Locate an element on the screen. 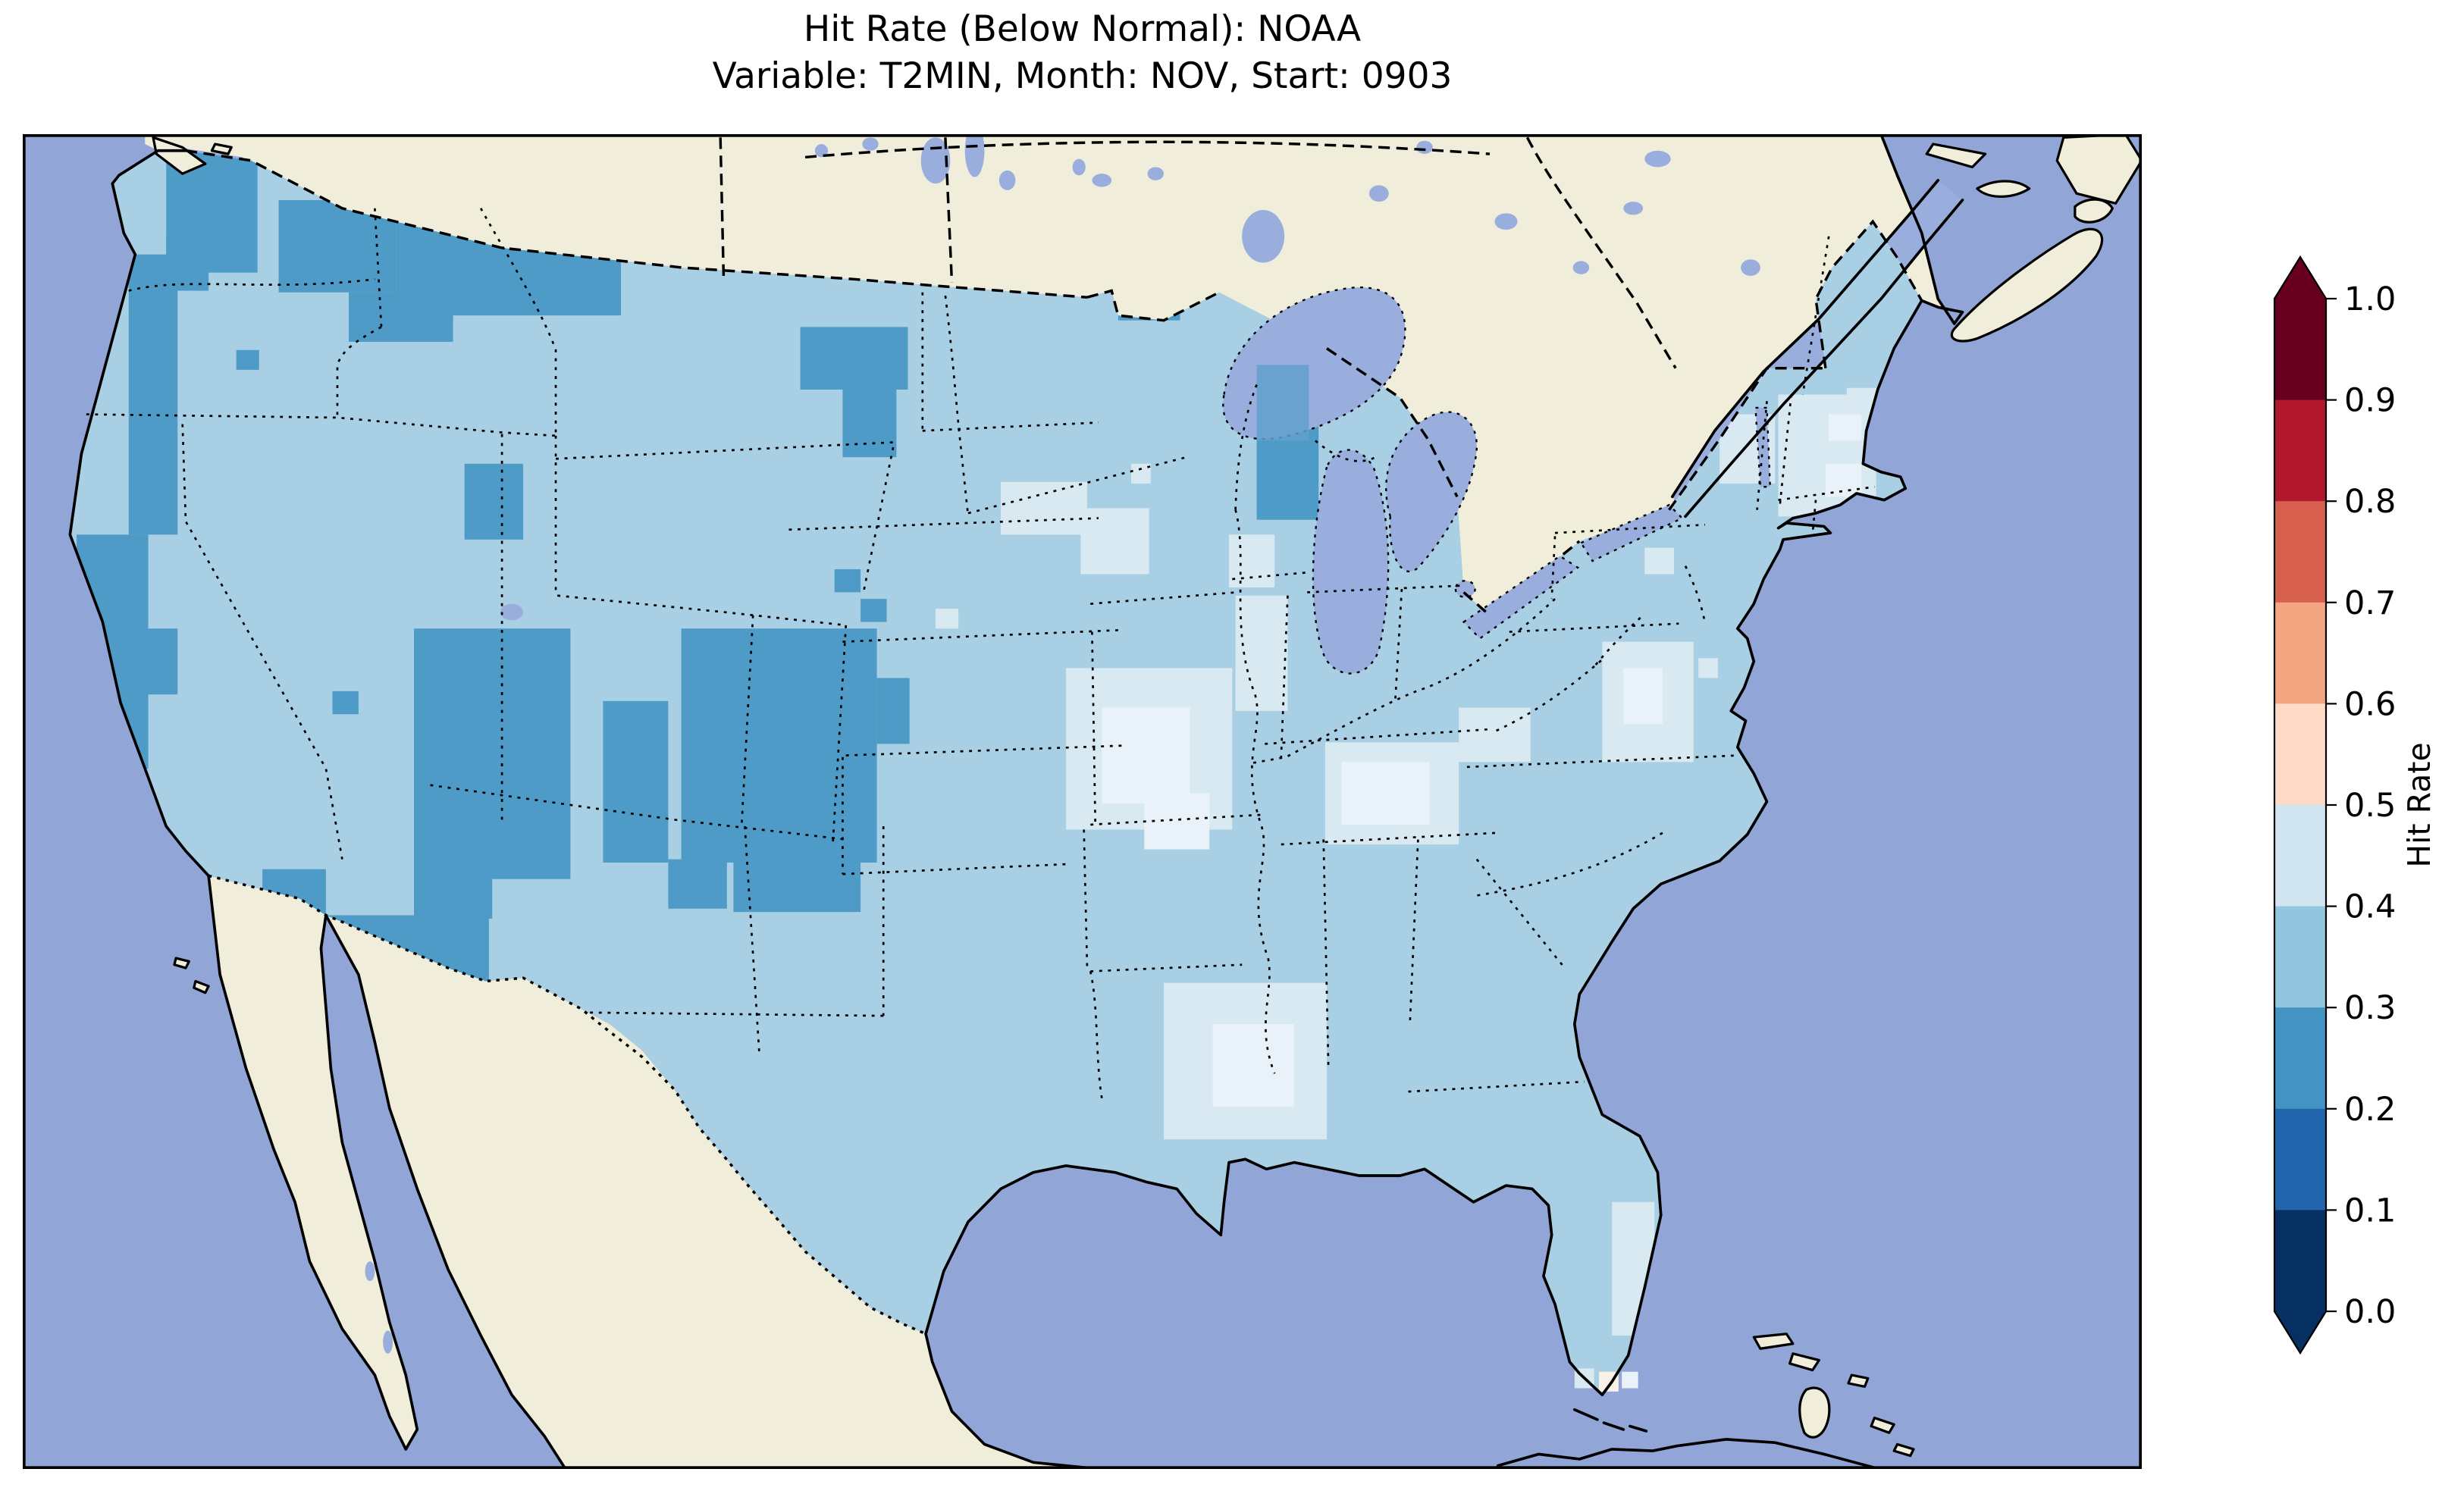  colorbar-arrow-top is located at coordinates (2300, 278).